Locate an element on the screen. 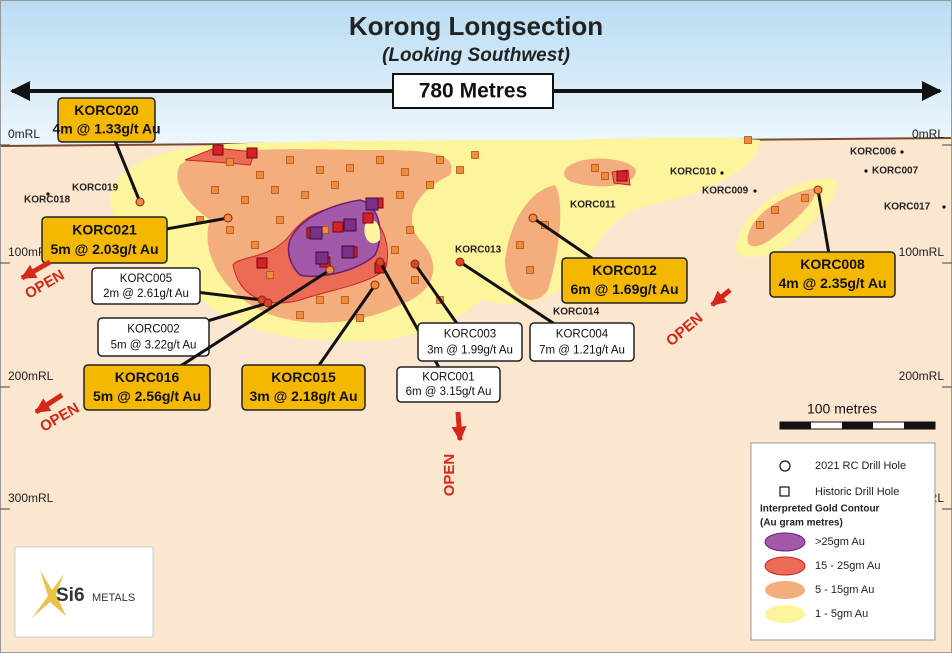 Image resolution: width=952 pixels, height=653 pixels. drill-hole-label: KORC010 is located at coordinates (693, 172).